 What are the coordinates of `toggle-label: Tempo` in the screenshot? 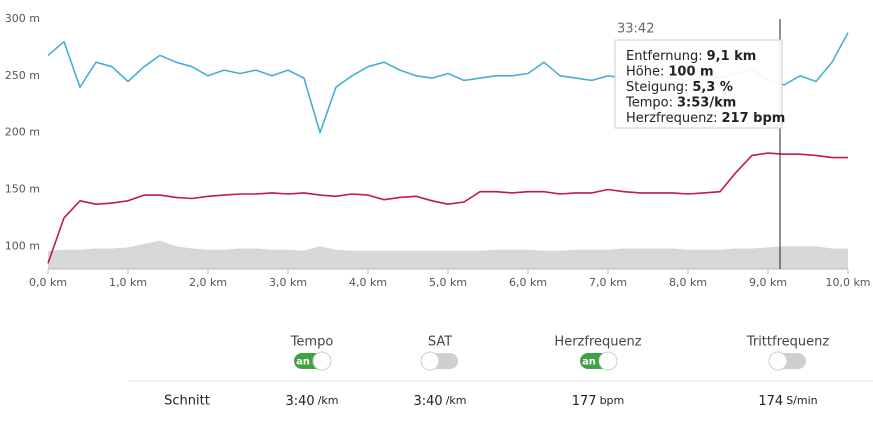 It's located at (312, 342).